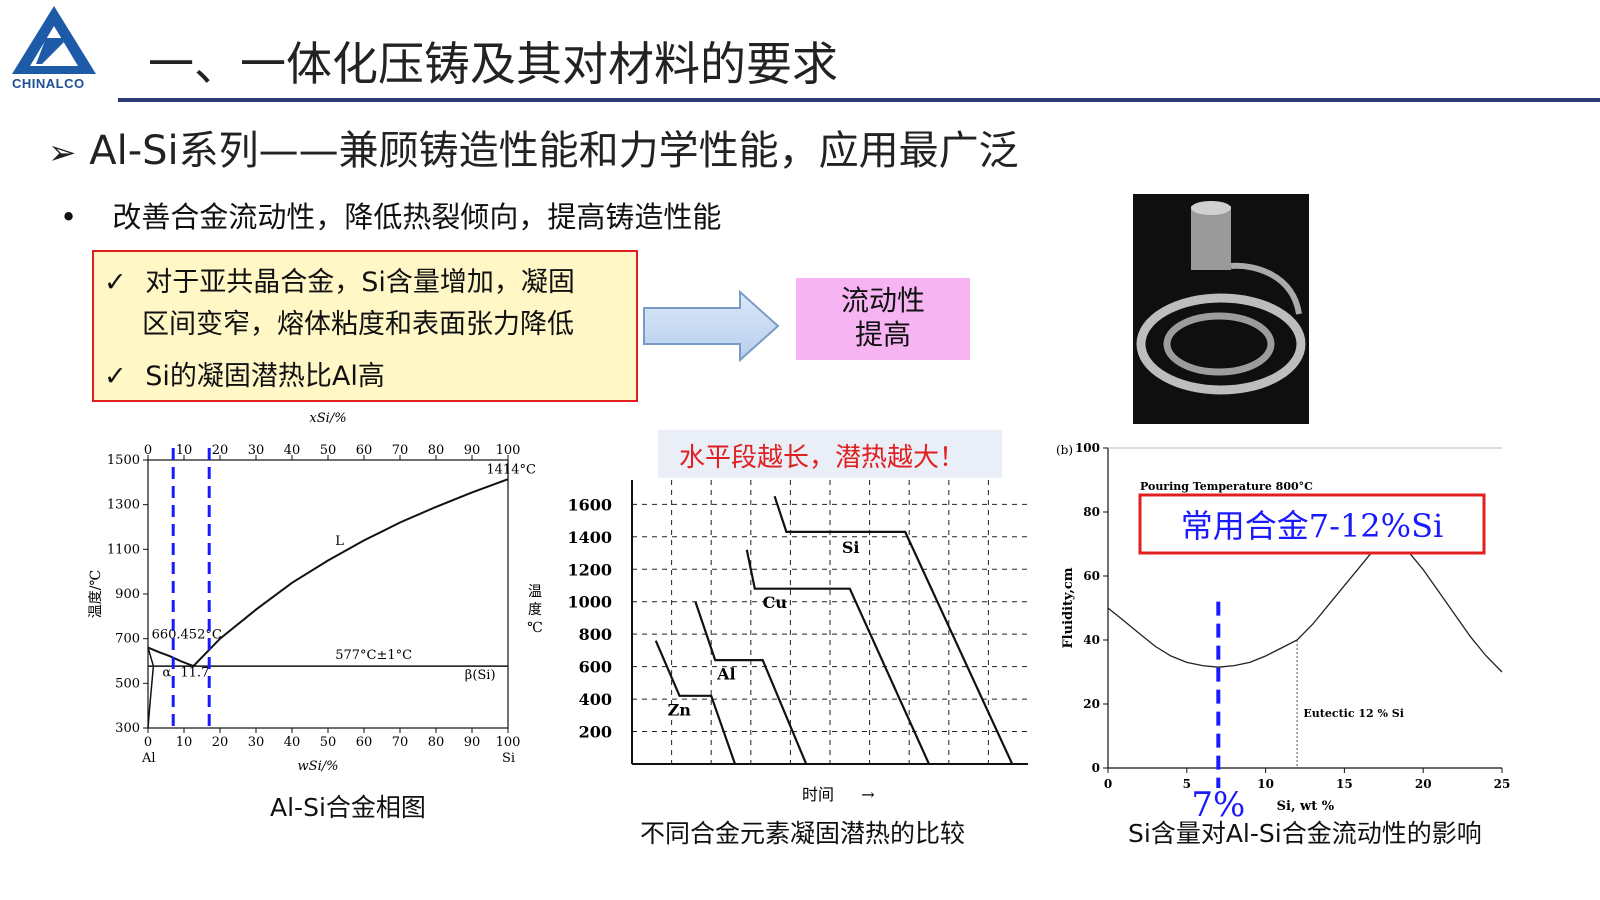  What do you see at coordinates (96, 594) in the screenshot?
I see `y-axis-label: 温度/℃` at bounding box center [96, 594].